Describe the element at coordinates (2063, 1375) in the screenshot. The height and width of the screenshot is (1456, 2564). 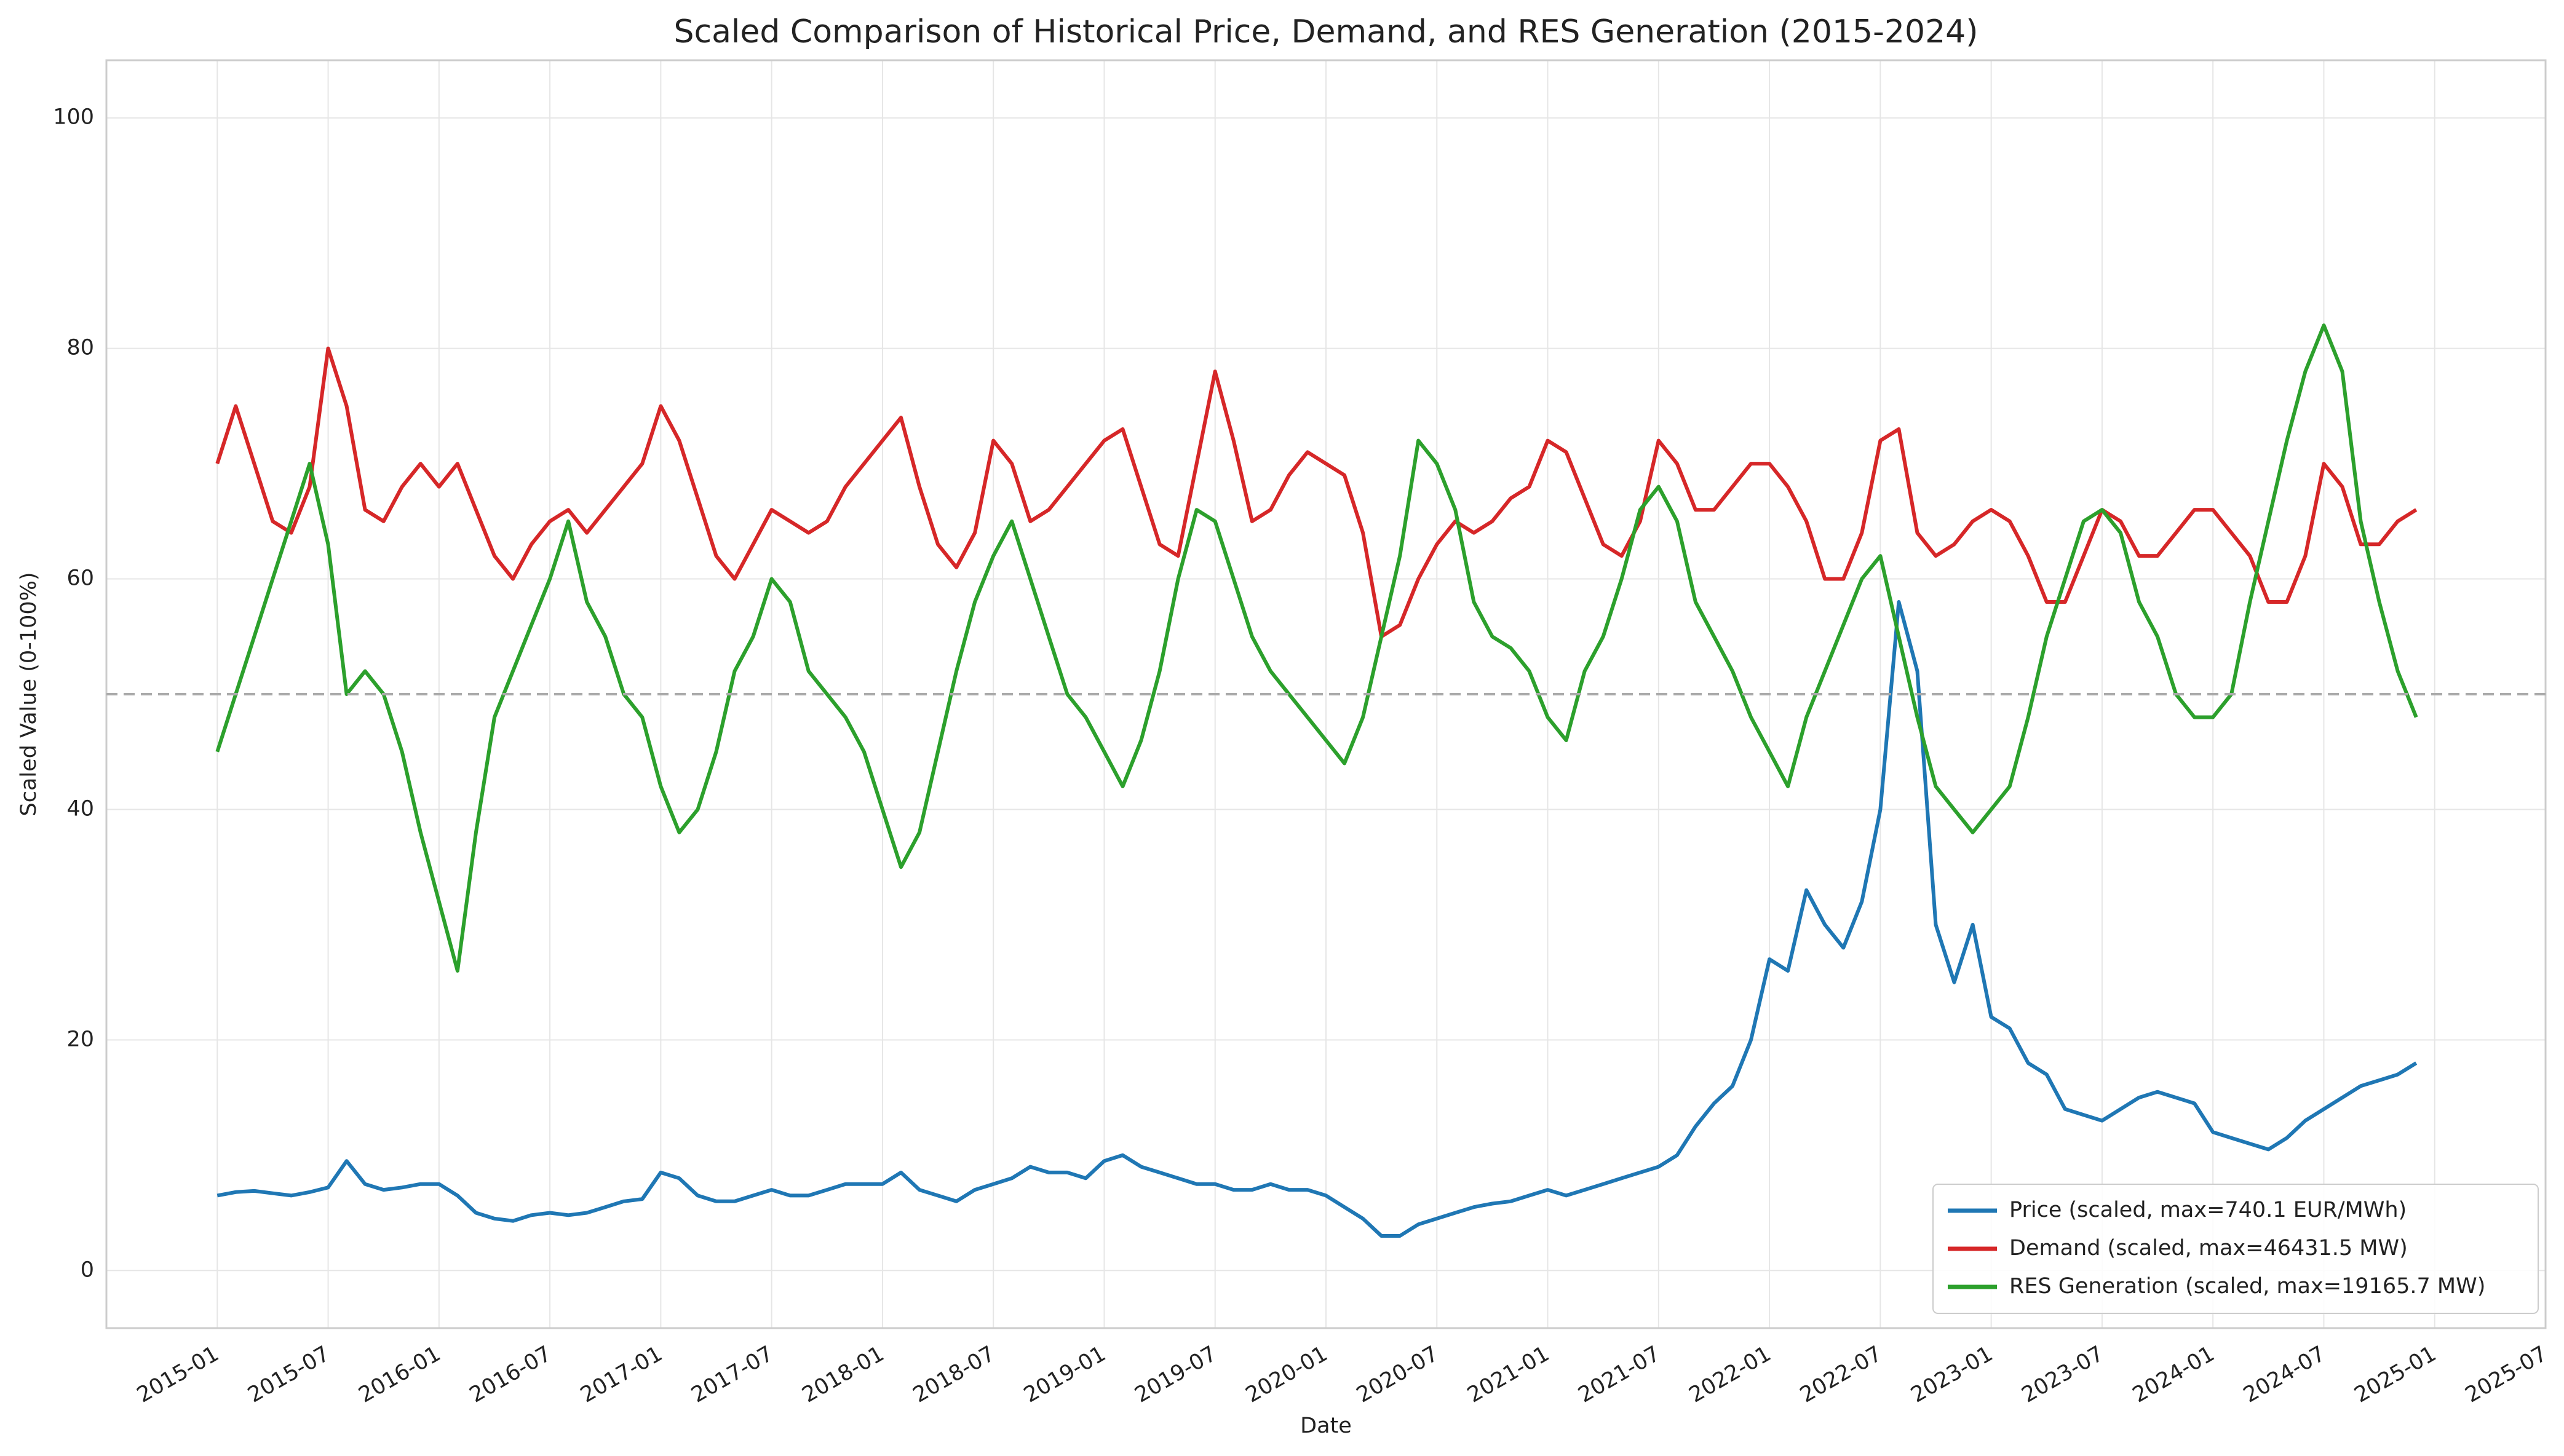
I see `x-tick-label: 2023-07` at that location.